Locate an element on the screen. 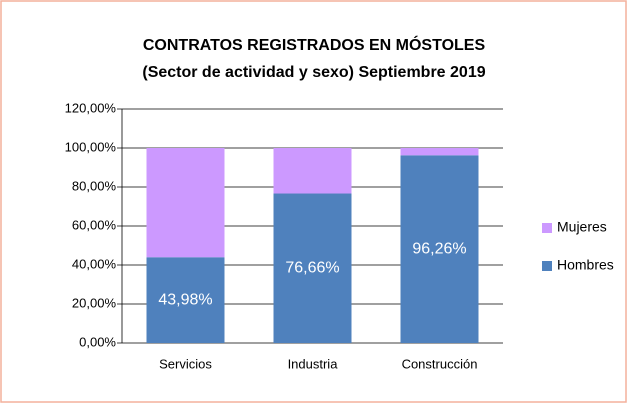  legend-label: Mujeres is located at coordinates (582, 227).